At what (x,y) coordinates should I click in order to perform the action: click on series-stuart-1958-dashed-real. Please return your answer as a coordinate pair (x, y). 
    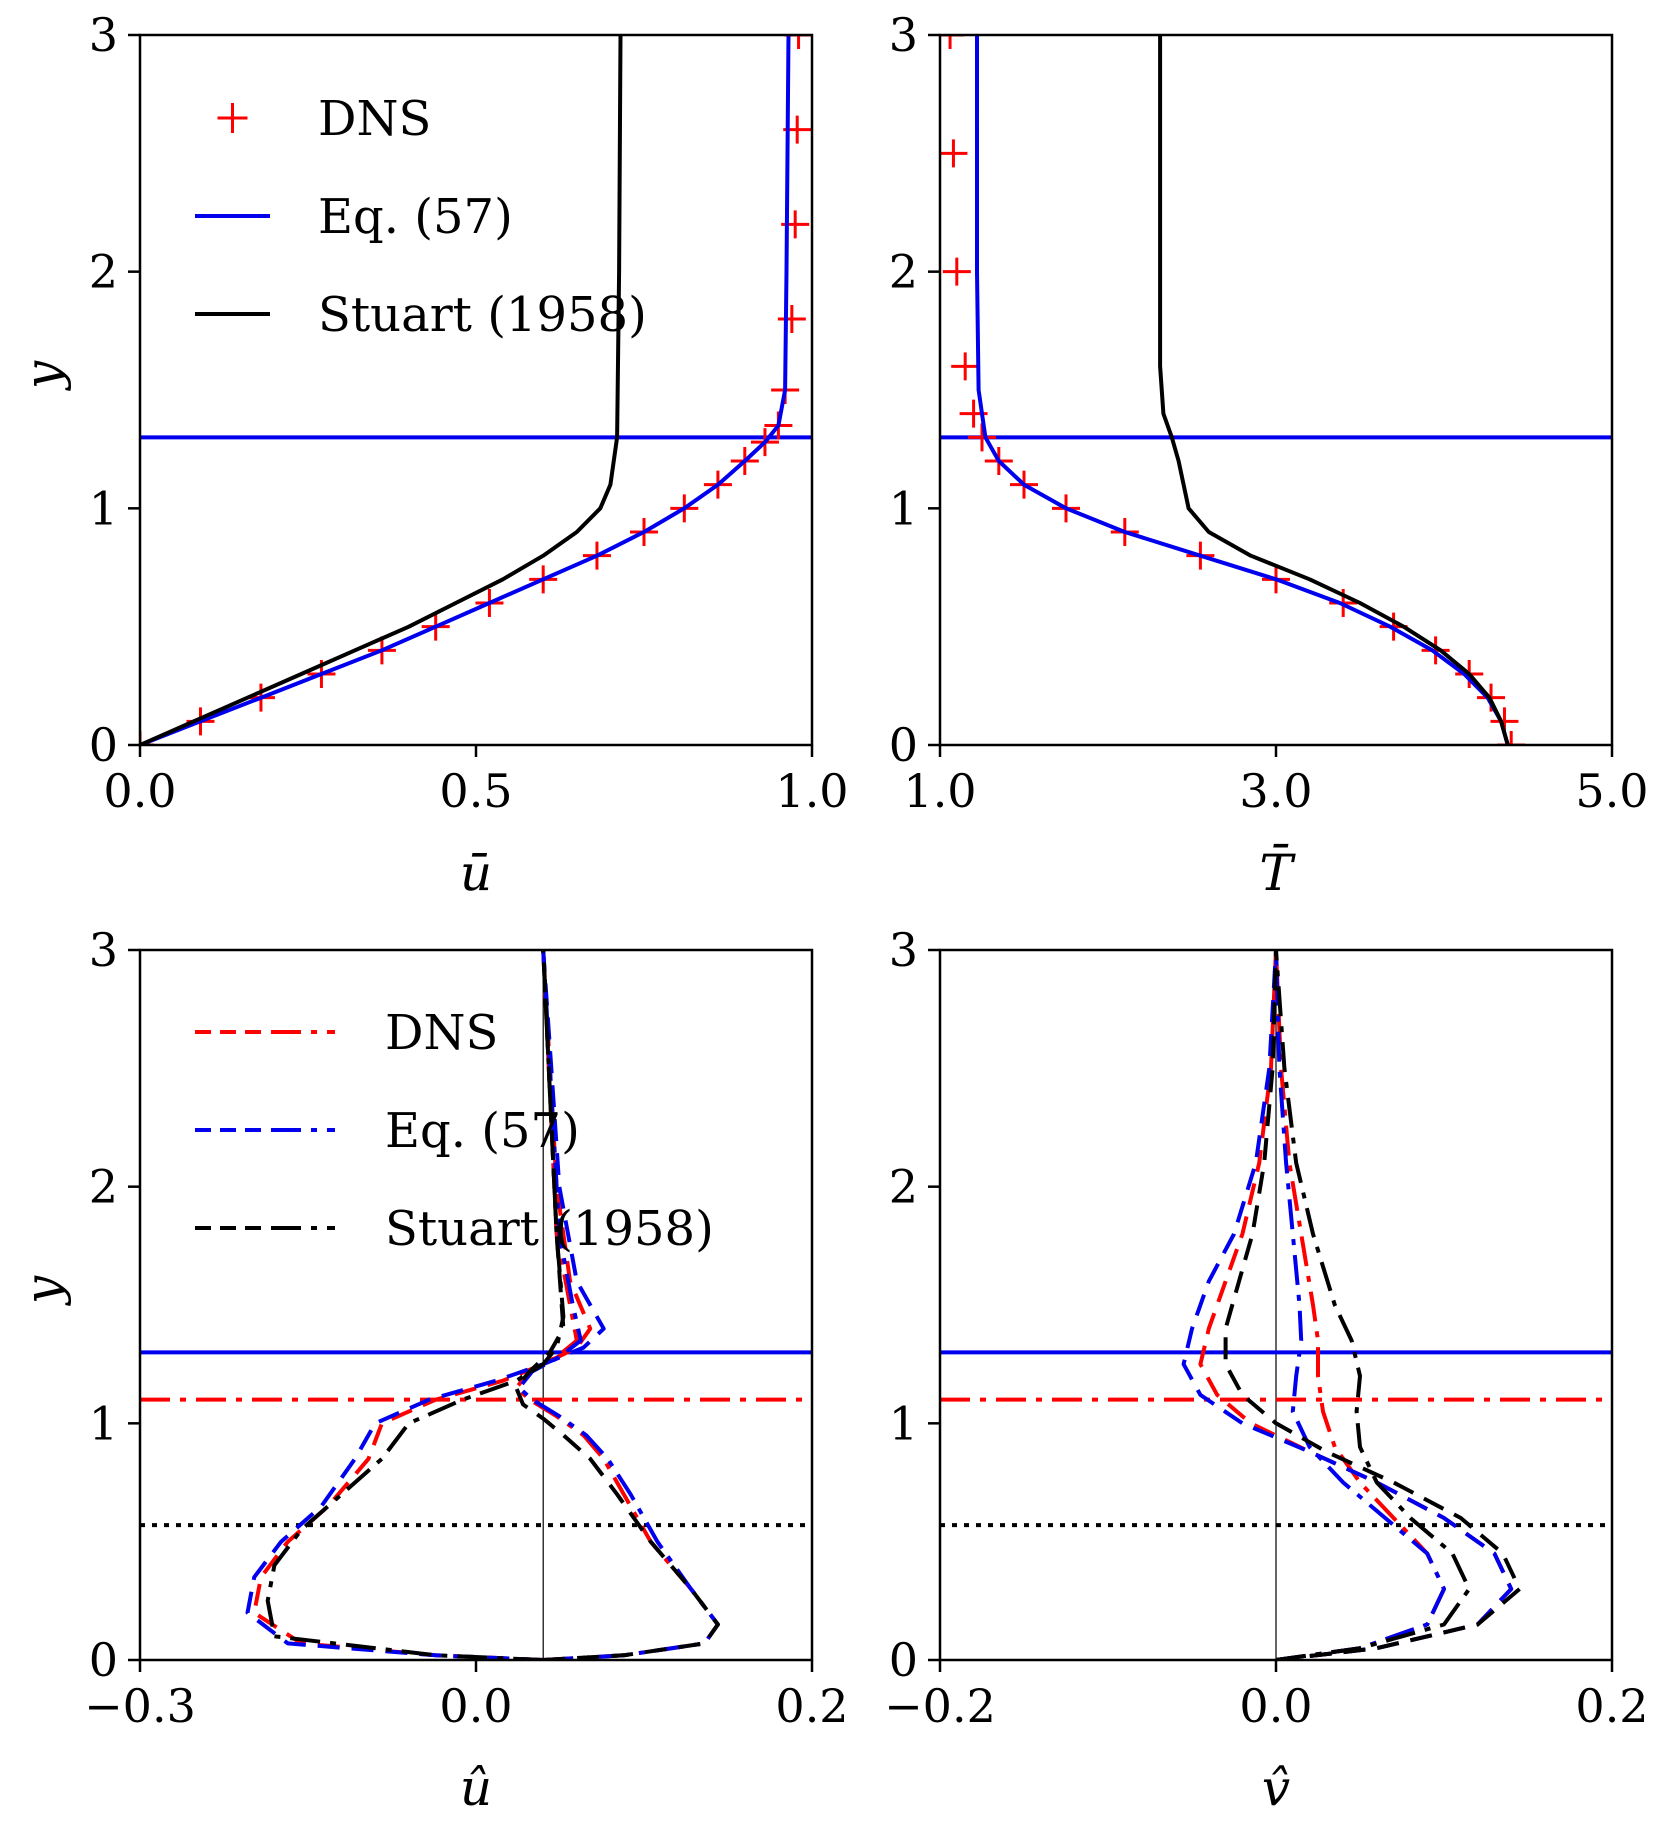
    Looking at the image, I should click on (1372, 1305).